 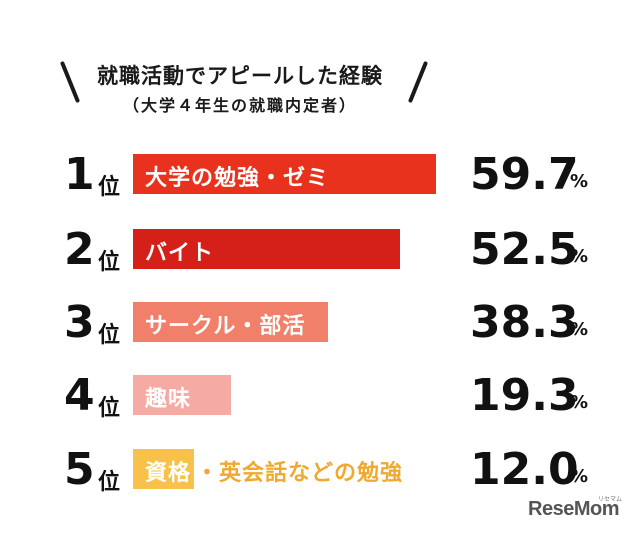 What do you see at coordinates (524, 469) in the screenshot?
I see `value-label: 12.0` at bounding box center [524, 469].